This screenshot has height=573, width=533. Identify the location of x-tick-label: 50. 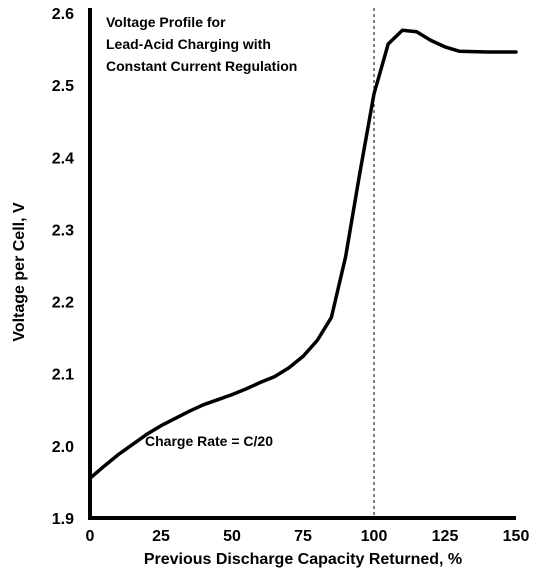
(232, 536).